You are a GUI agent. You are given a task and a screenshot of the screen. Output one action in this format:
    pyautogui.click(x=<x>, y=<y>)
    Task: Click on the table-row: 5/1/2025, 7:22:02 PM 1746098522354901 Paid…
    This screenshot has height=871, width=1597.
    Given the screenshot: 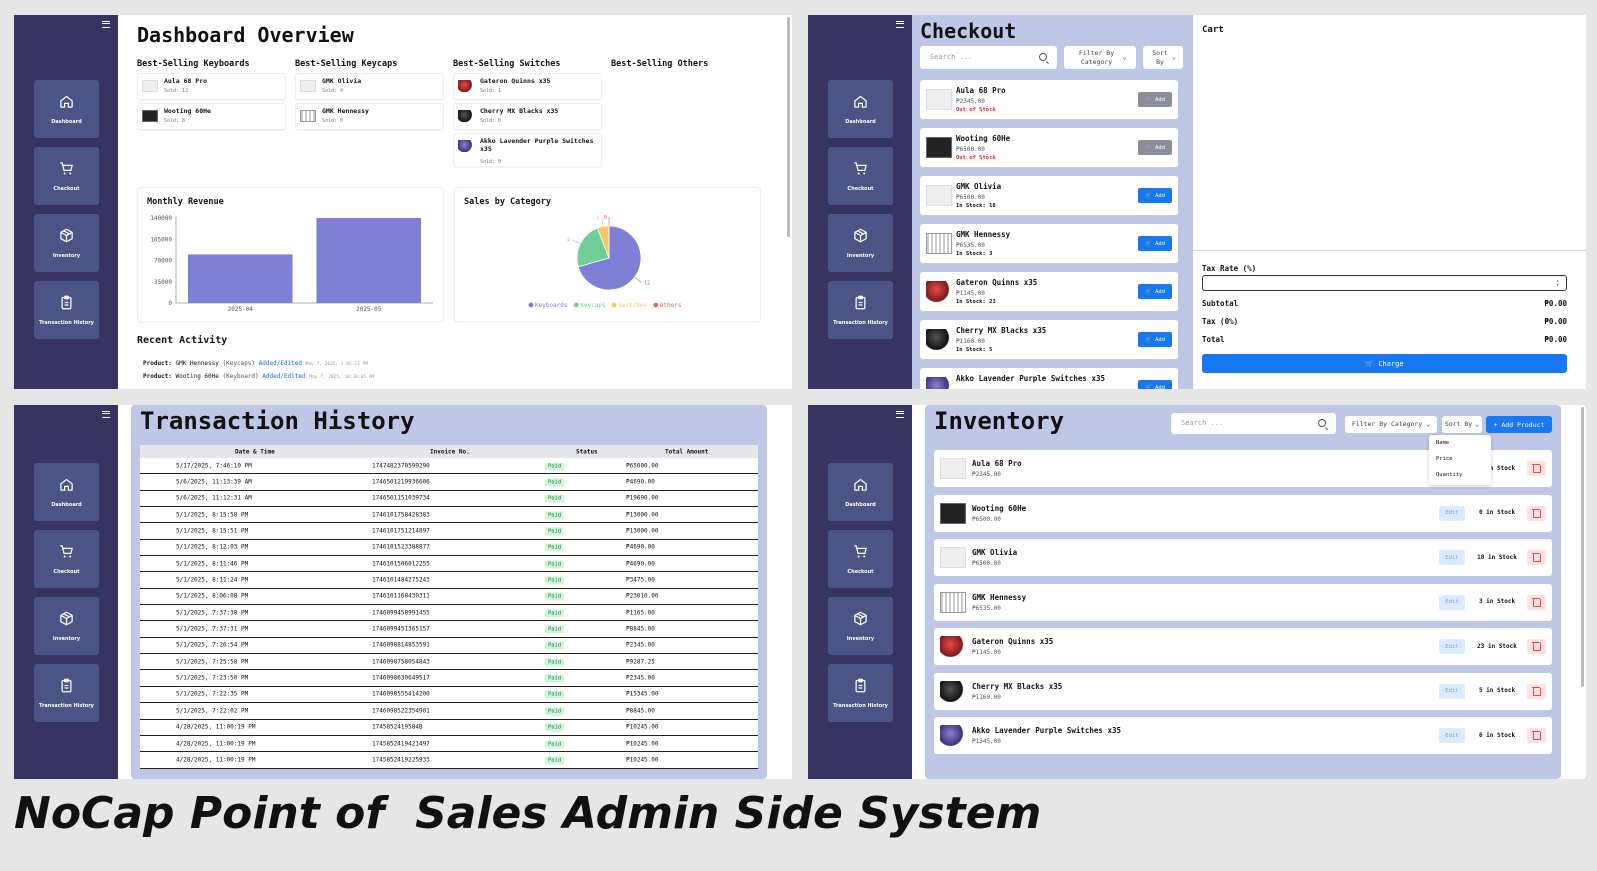 What is the action you would take?
    pyautogui.click(x=449, y=711)
    